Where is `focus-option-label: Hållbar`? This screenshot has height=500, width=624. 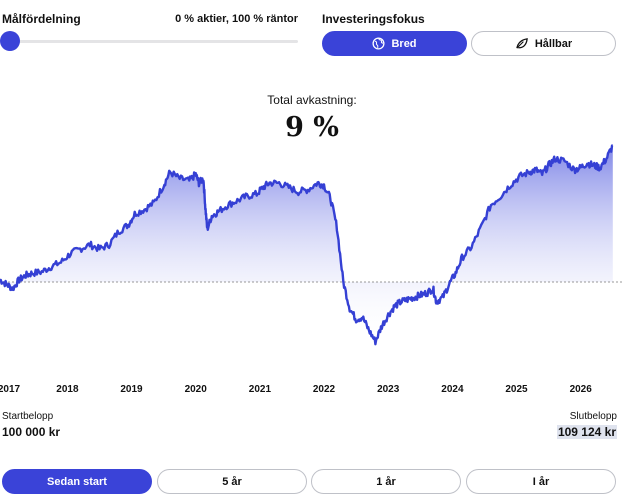 focus-option-label: Hållbar is located at coordinates (553, 43).